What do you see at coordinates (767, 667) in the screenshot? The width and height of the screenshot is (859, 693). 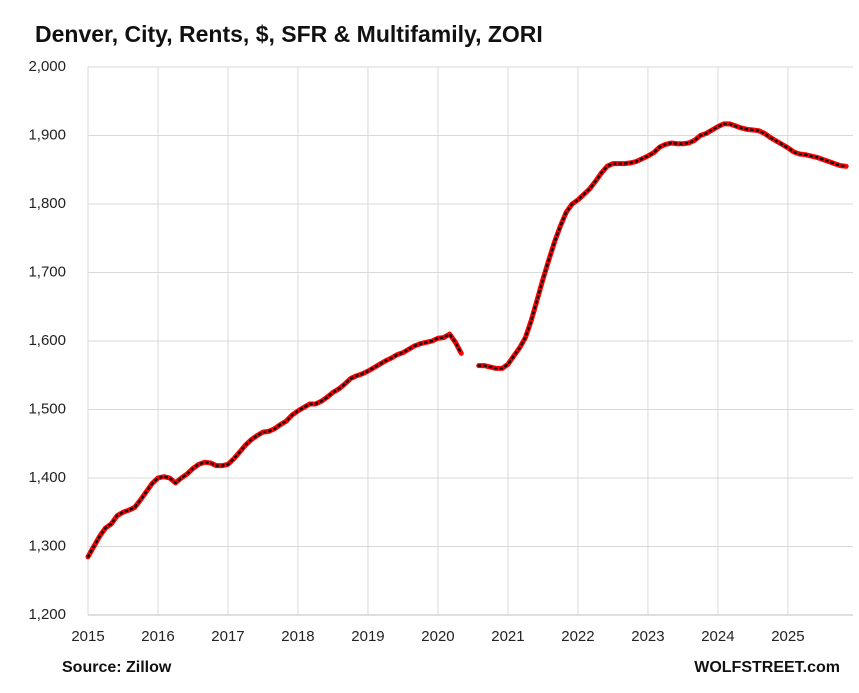 I see `credit: WOLFSTREET.com` at bounding box center [767, 667].